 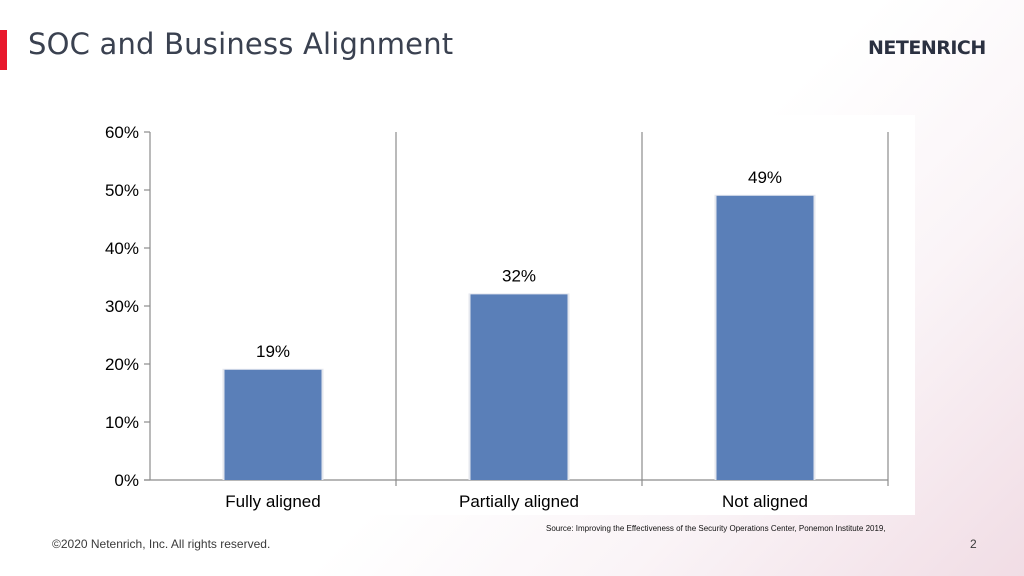 I want to click on data-label: 19%, so click(x=273, y=351).